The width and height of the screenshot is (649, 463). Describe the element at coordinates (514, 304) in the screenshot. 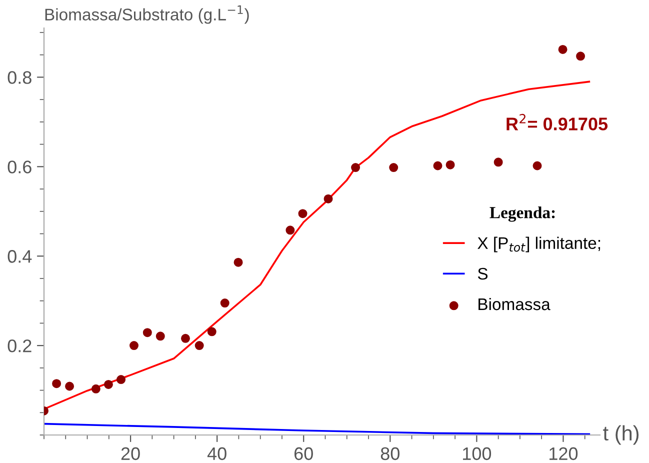

I see `legend-label: Biomassa` at that location.